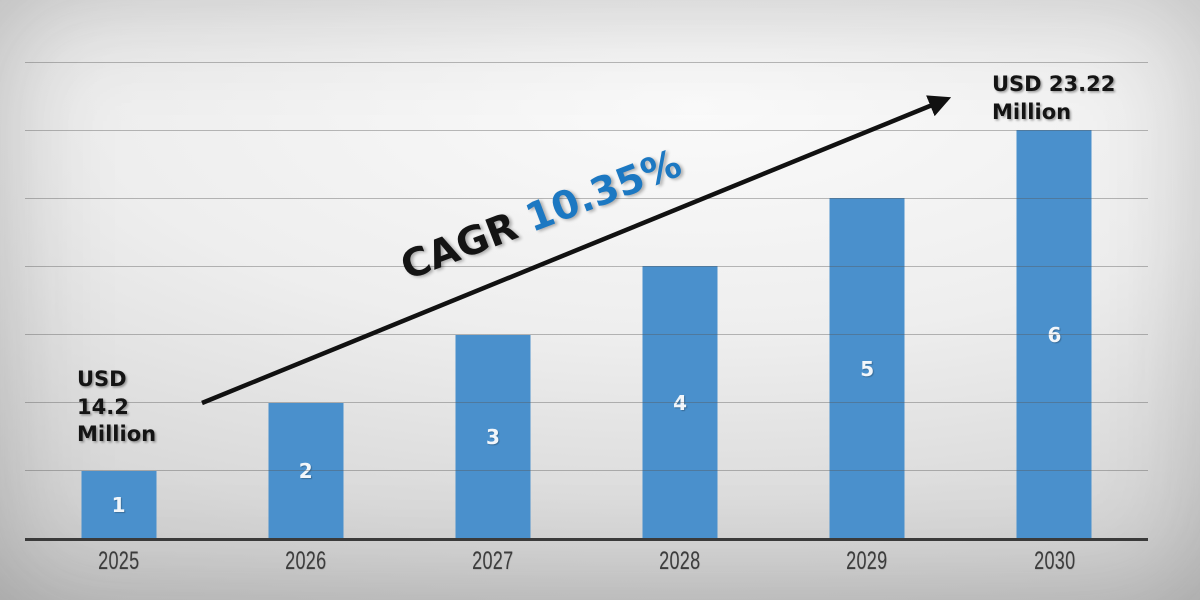 The height and width of the screenshot is (600, 1200). I want to click on x-tick-2027: 2027, so click(492, 561).